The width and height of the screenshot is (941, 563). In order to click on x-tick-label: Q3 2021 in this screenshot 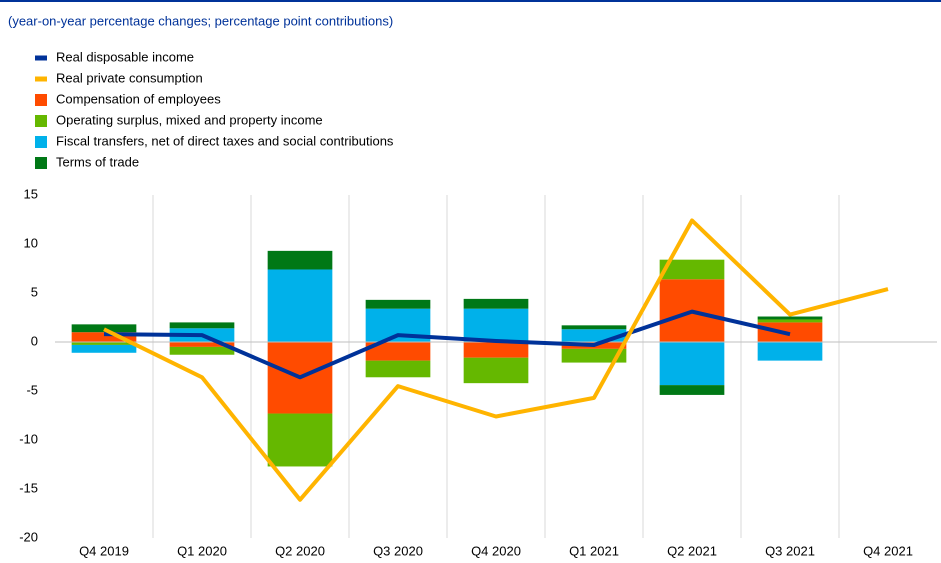, I will do `click(790, 550)`.